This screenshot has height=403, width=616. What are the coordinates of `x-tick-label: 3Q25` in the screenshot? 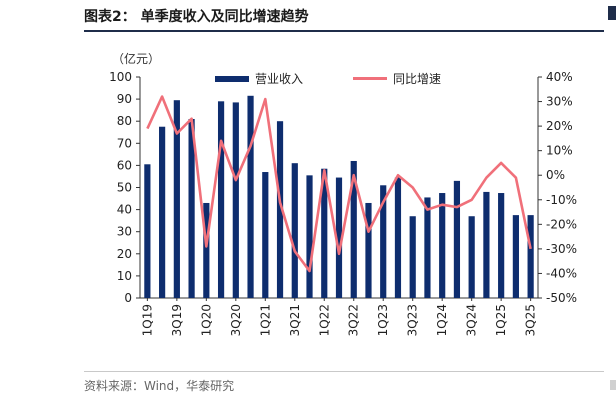 It's located at (531, 320).